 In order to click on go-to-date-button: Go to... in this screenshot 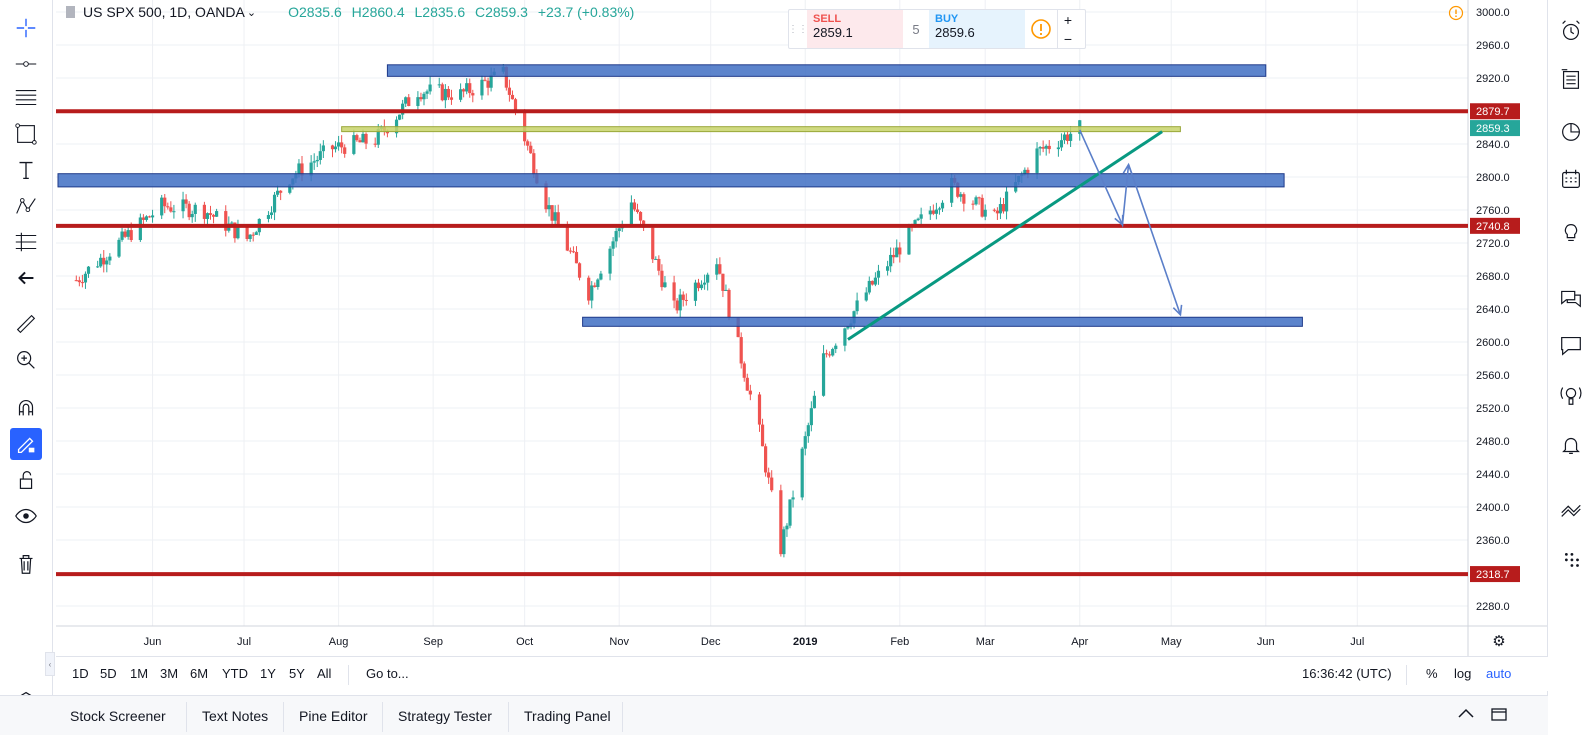, I will do `click(387, 673)`.